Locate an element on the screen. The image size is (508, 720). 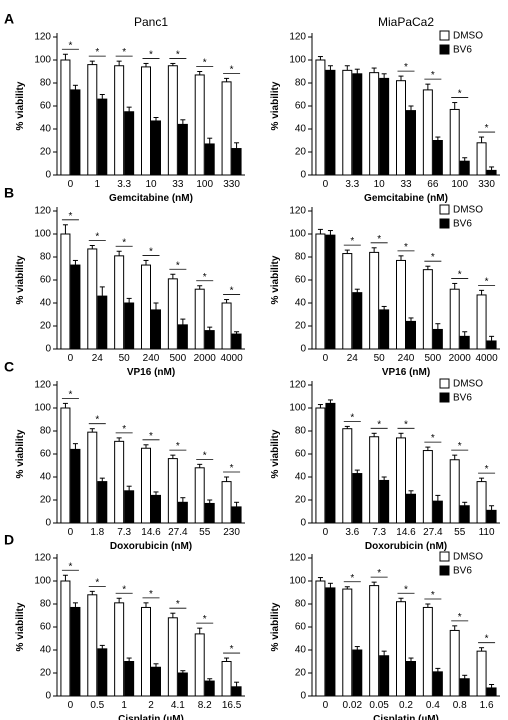
x-tick-label: 27.4 is located at coordinates (433, 532).